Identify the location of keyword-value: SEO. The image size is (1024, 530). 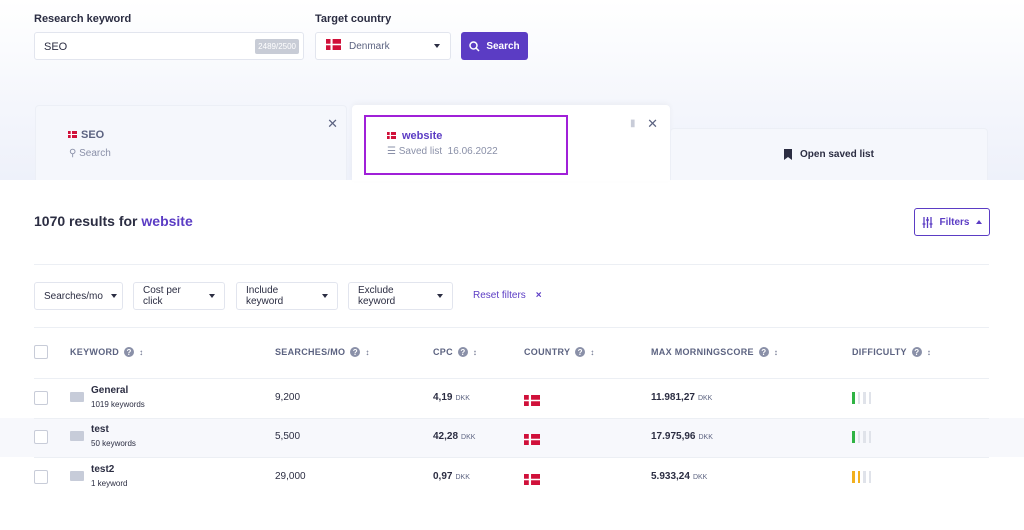
(56, 47).